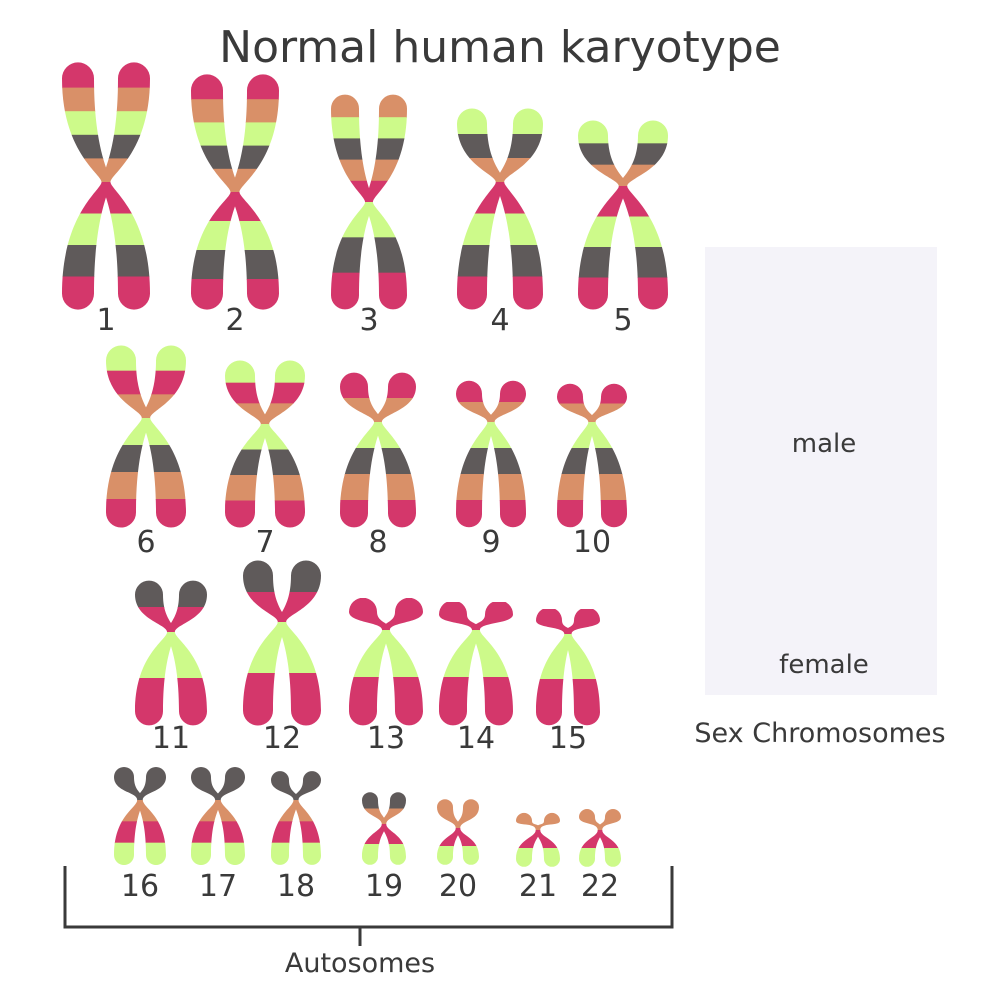 This screenshot has width=1000, height=1000. I want to click on sex-chromosome-panel, so click(821, 471).